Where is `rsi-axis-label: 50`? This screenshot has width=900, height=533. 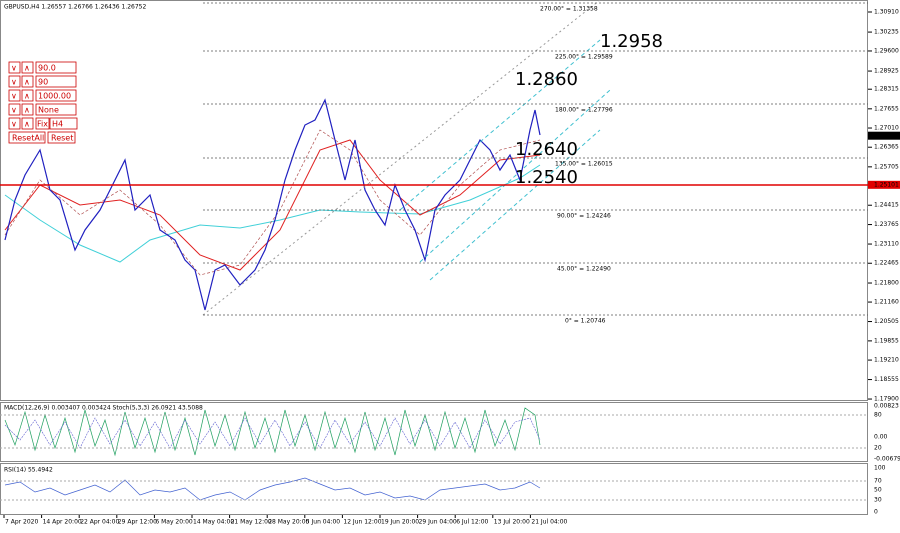
rsi-axis-label: 50 is located at coordinates (878, 490).